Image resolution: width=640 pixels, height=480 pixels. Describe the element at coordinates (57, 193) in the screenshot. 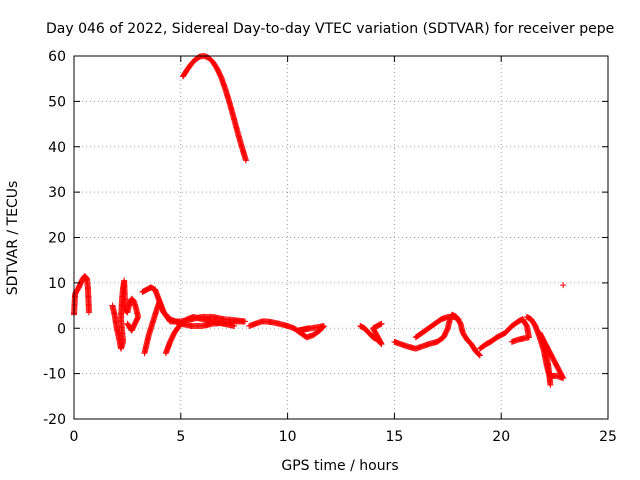

I see `y-tick-label: 30` at that location.